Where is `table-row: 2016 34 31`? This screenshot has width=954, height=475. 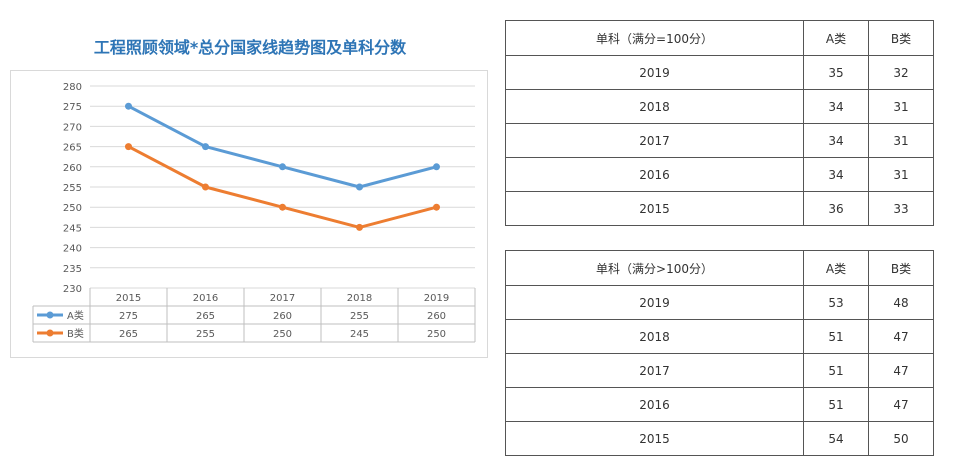
table-row: 2016 34 31 is located at coordinates (719, 174).